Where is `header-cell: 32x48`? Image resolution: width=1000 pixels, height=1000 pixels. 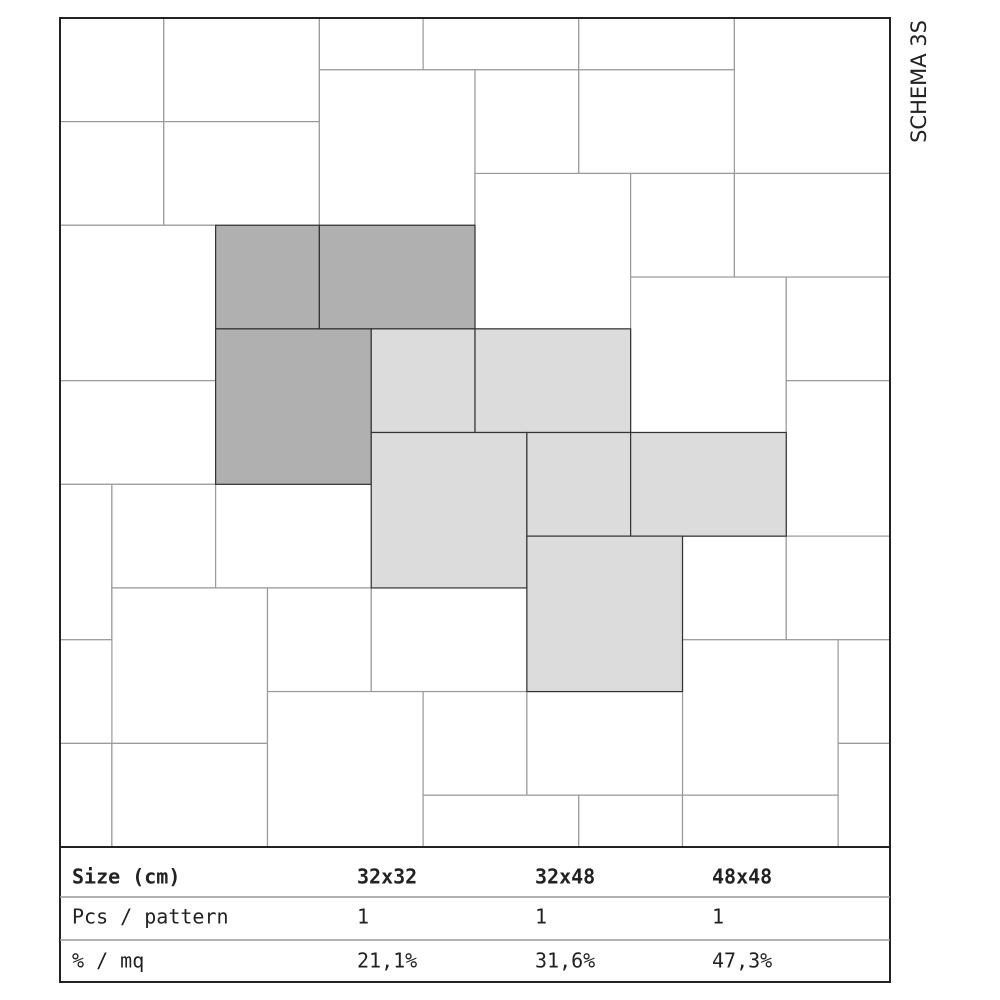
header-cell: 32x48 is located at coordinates (565, 877).